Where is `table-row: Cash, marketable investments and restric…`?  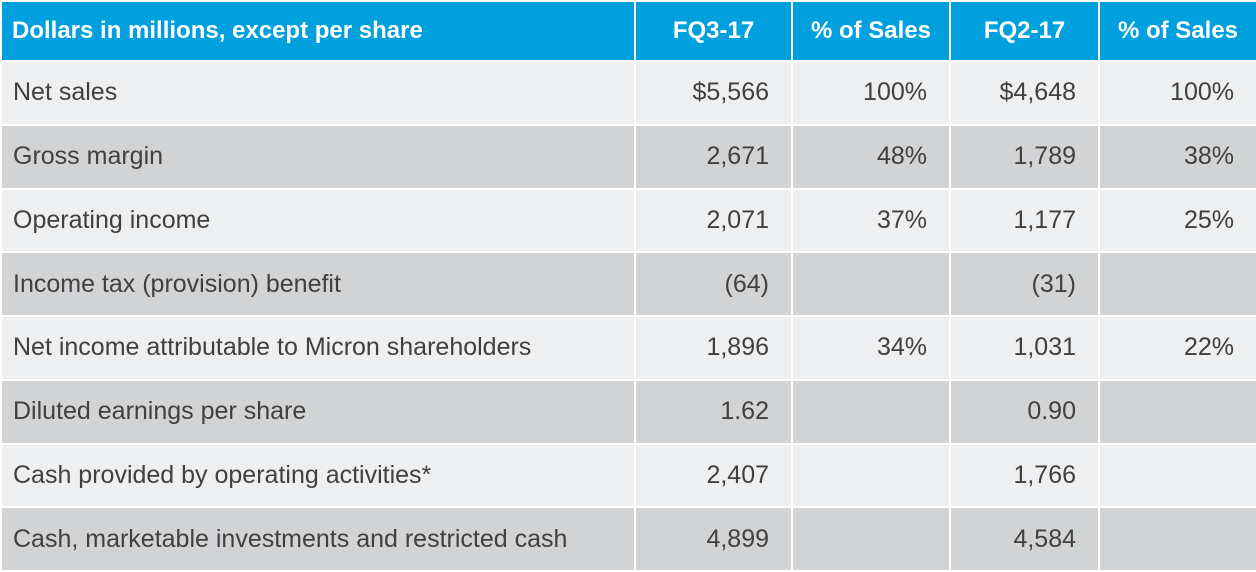 table-row: Cash, marketable investments and restric… is located at coordinates (629, 539).